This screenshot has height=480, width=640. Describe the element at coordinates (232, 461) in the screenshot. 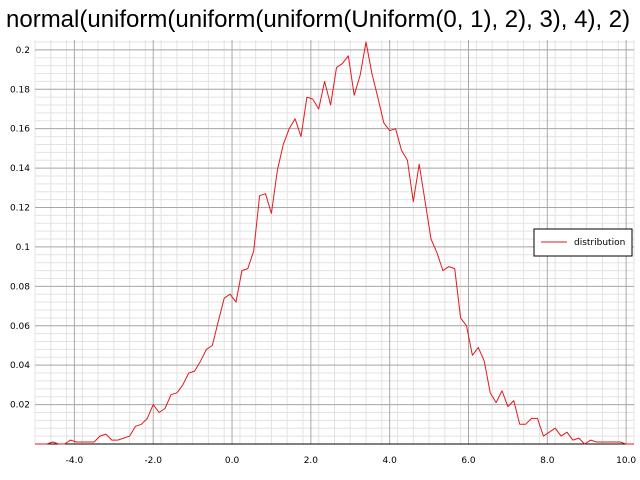

I see `x-tick-label: 0.0` at that location.